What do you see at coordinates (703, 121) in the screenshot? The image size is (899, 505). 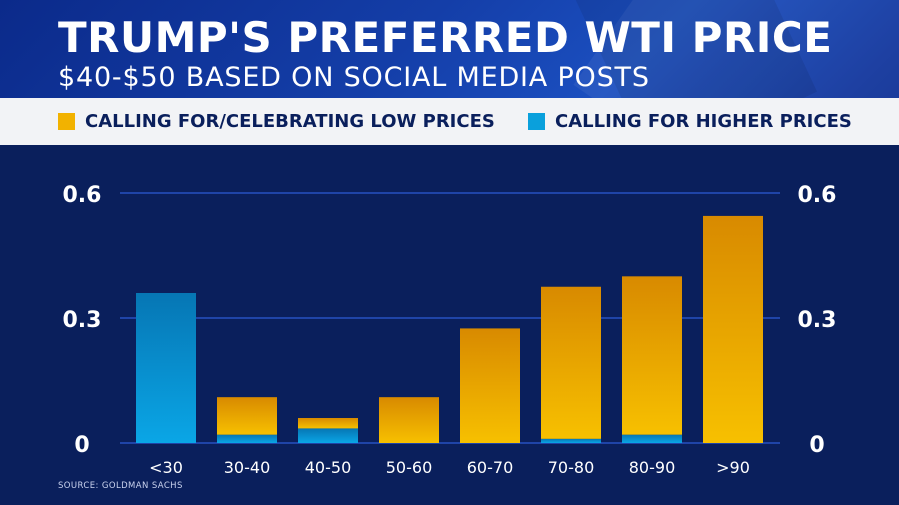 I see `legend-label-high: CALLING FOR HIGHER PRICES` at bounding box center [703, 121].